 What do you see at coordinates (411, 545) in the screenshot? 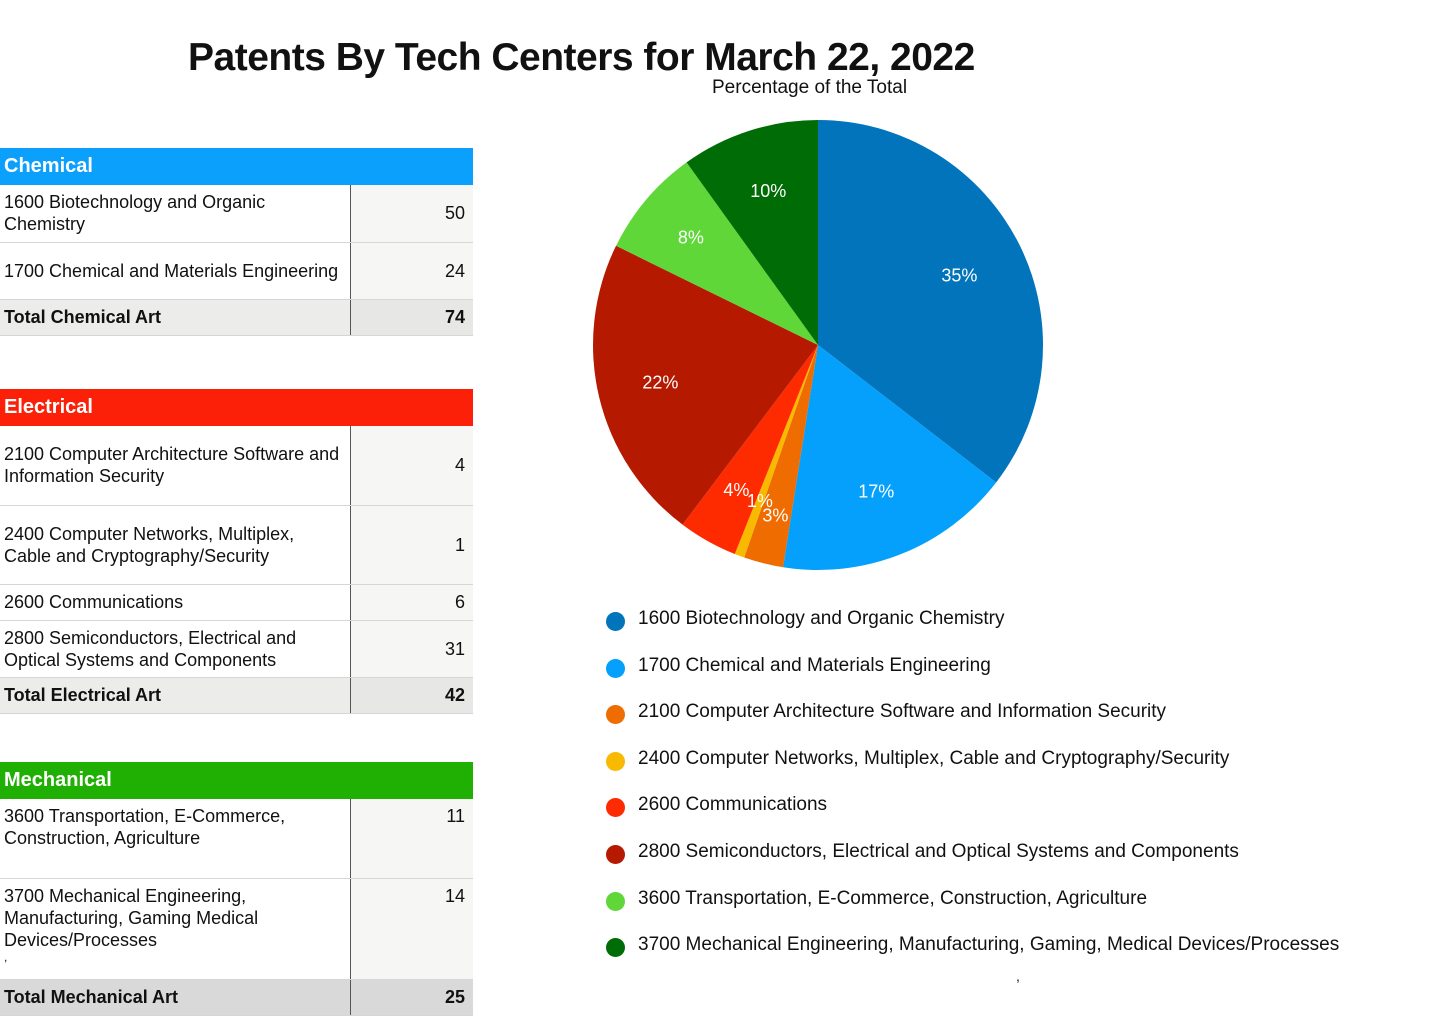
I see `row-value: 1` at bounding box center [411, 545].